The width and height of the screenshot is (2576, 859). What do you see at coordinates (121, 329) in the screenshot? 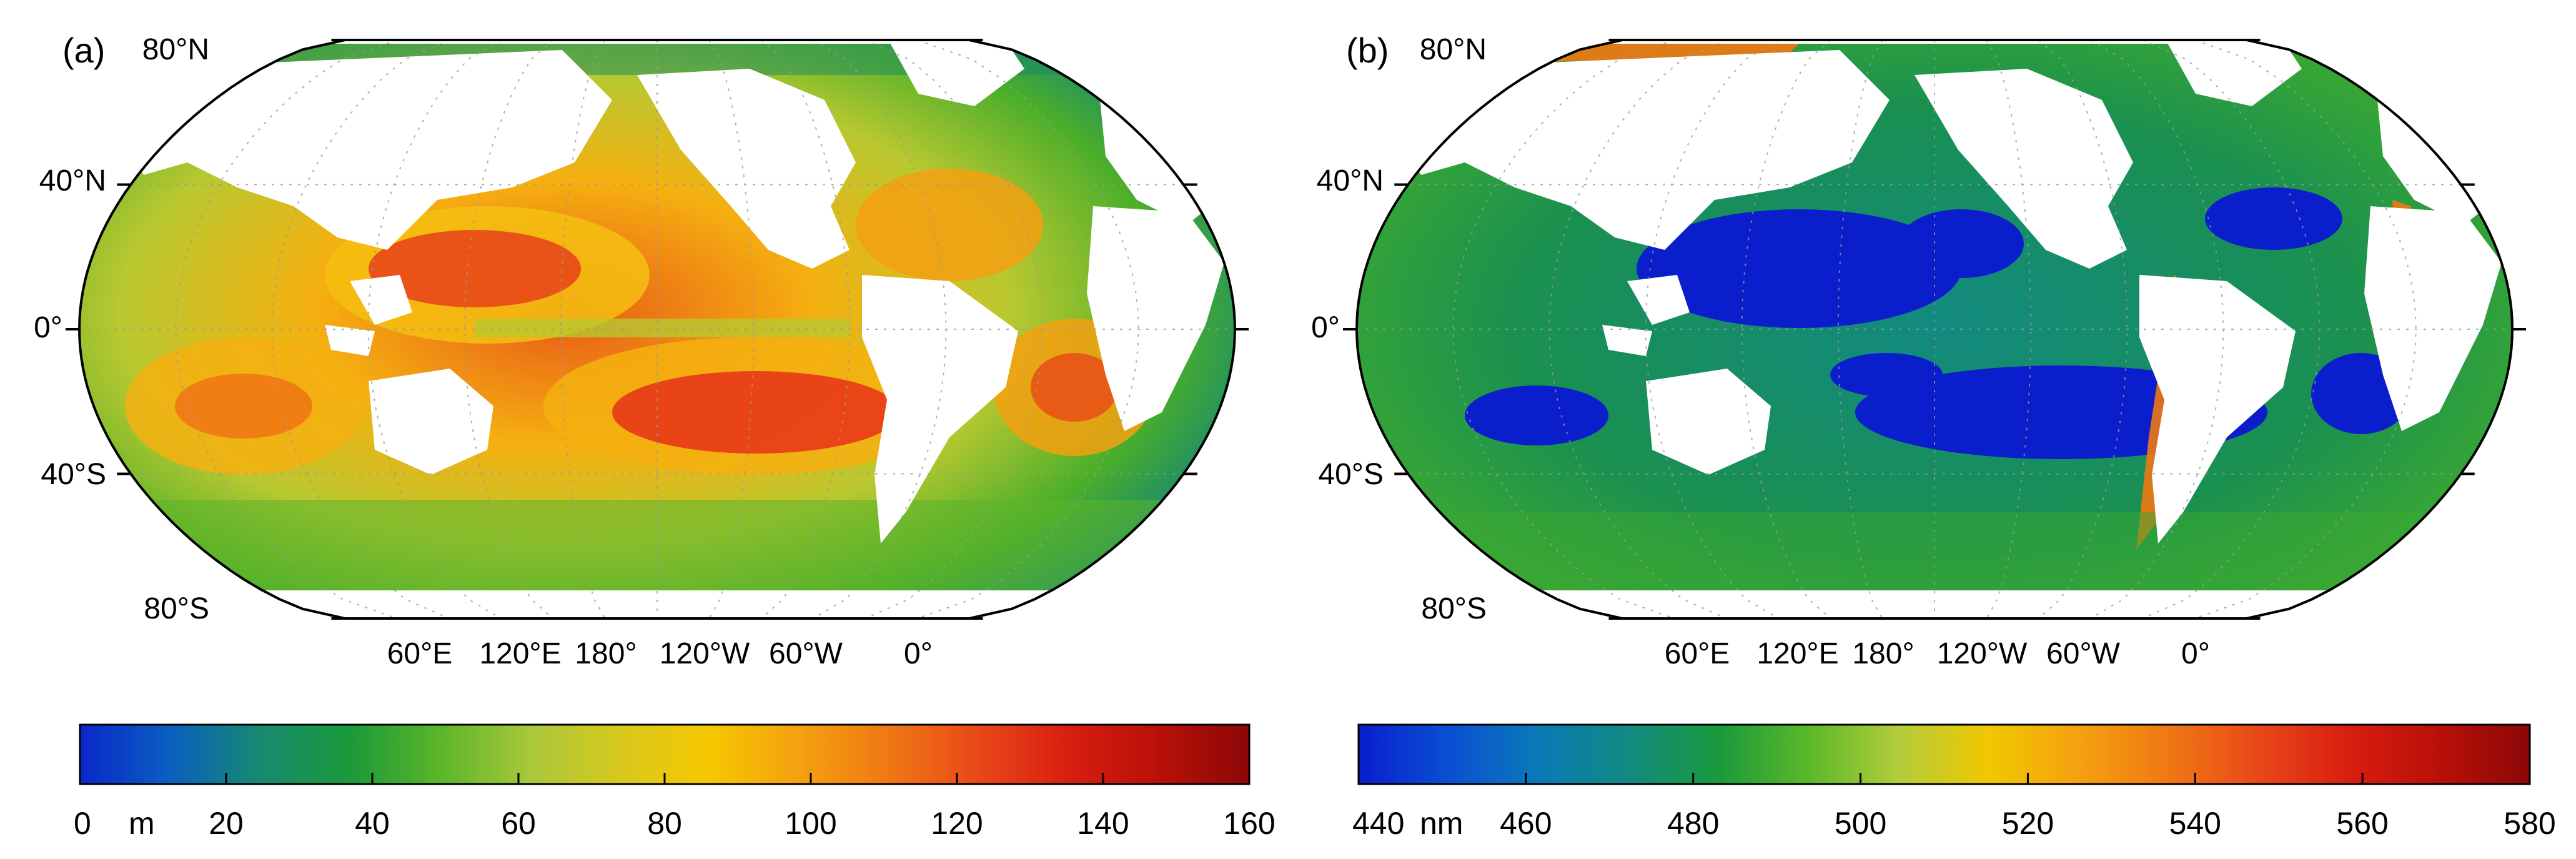
I see `latitude-labels-a: 80°N 40°N 0° 40°S 80°S` at bounding box center [121, 329].